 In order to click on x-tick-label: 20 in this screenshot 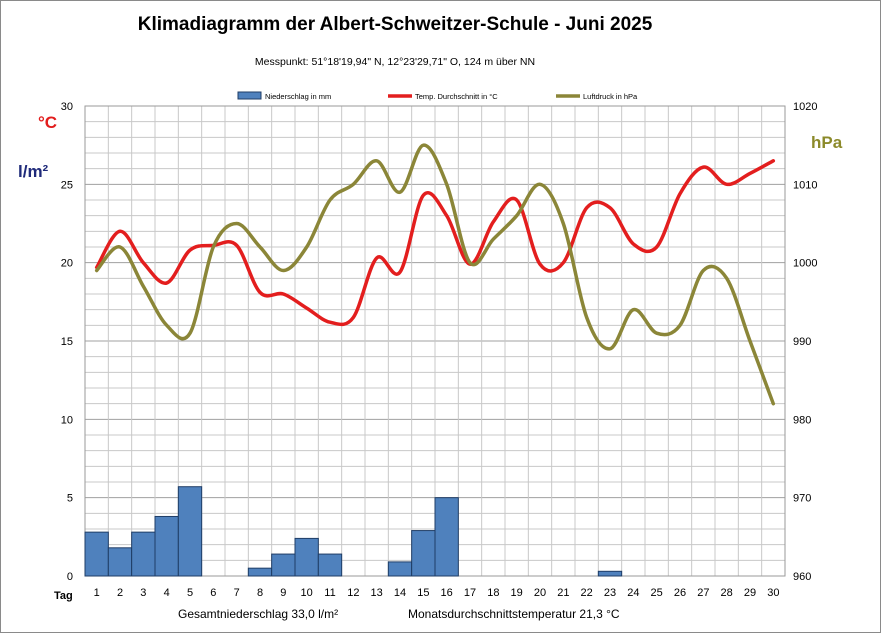, I will do `click(540, 593)`.